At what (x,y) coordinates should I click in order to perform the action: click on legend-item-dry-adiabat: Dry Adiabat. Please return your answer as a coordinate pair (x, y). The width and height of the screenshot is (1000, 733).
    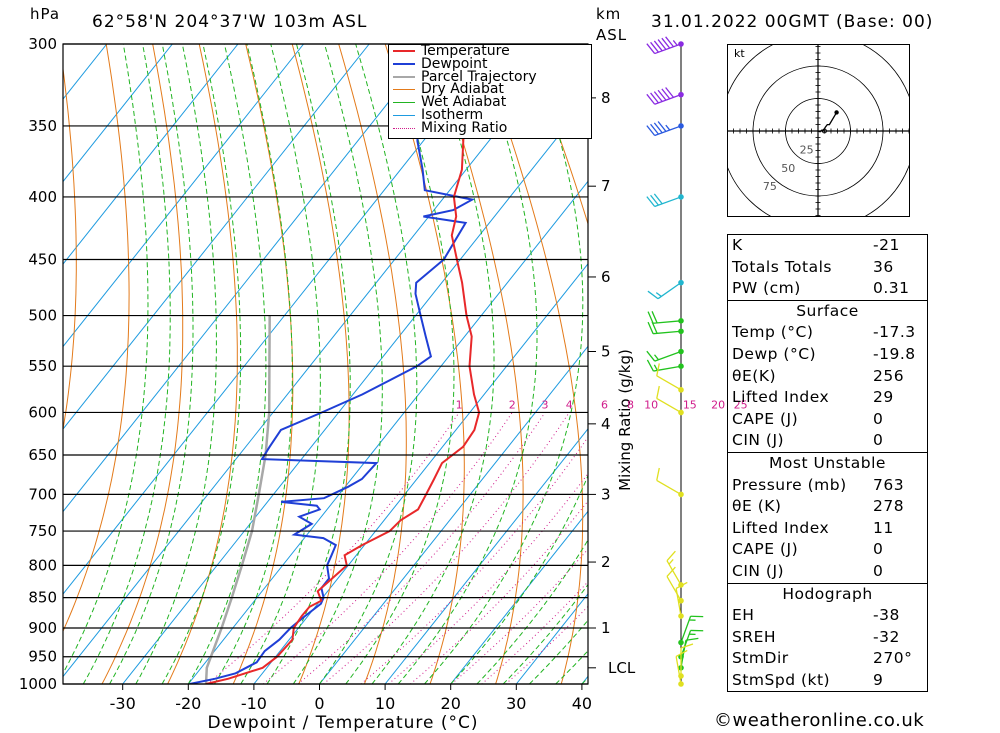
    Looking at the image, I should click on (490, 89).